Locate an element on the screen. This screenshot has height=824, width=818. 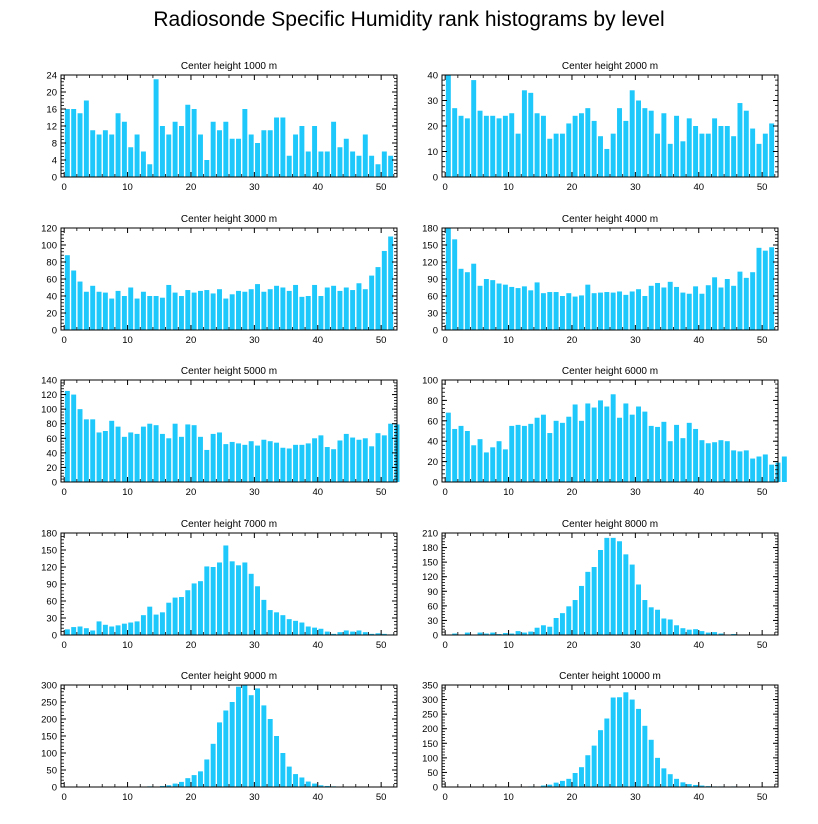
y-tick-label: 100 is located at coordinates (430, 758).